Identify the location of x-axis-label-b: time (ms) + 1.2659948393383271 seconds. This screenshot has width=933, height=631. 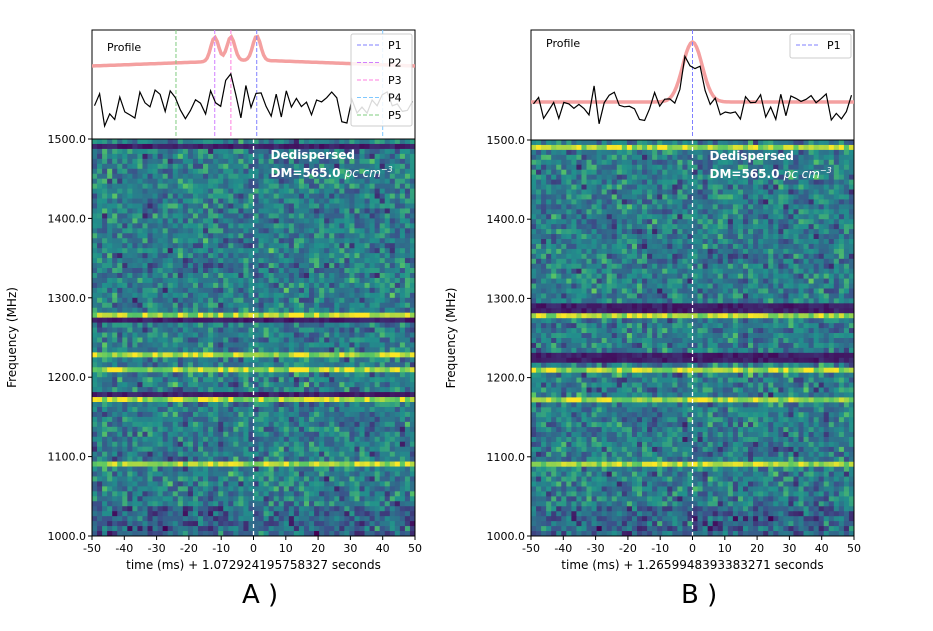
(692, 565).